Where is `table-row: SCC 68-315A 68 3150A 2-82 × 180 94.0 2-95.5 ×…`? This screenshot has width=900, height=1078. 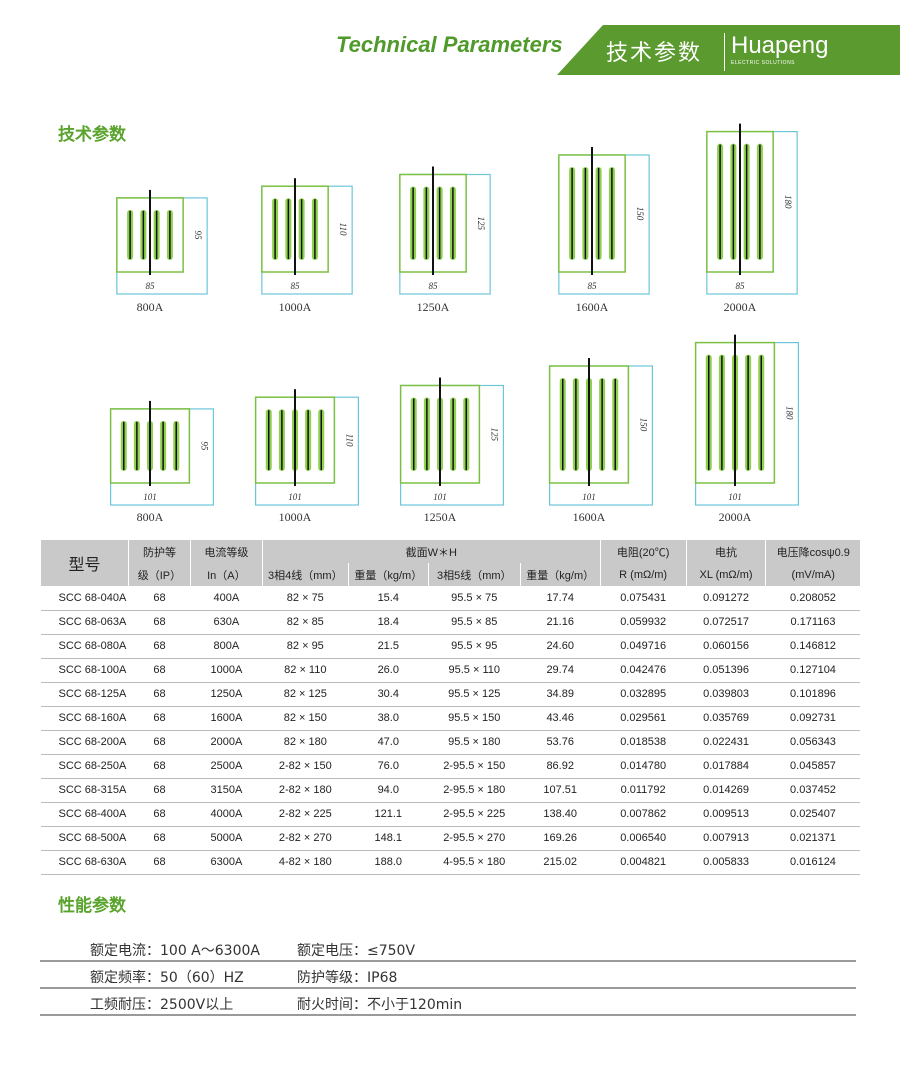
table-row: SCC 68-315A 68 3150A 2-82 × 180 94.0 2-95.5 ×… is located at coordinates (450, 790).